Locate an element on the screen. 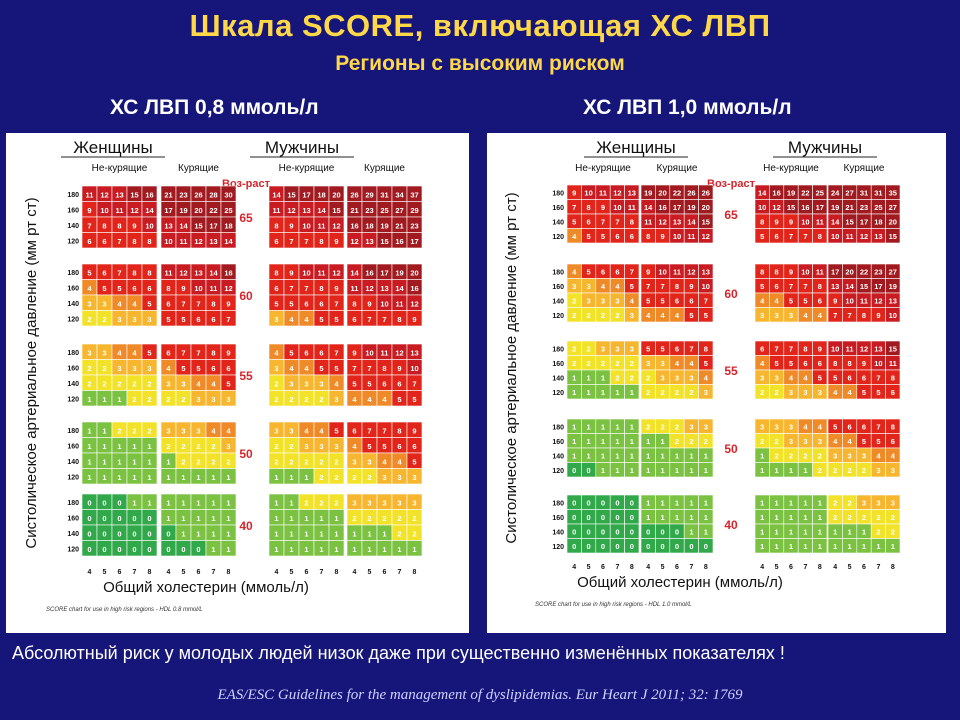 The width and height of the screenshot is (960, 720). risk-value: 20 is located at coordinates (198, 210).